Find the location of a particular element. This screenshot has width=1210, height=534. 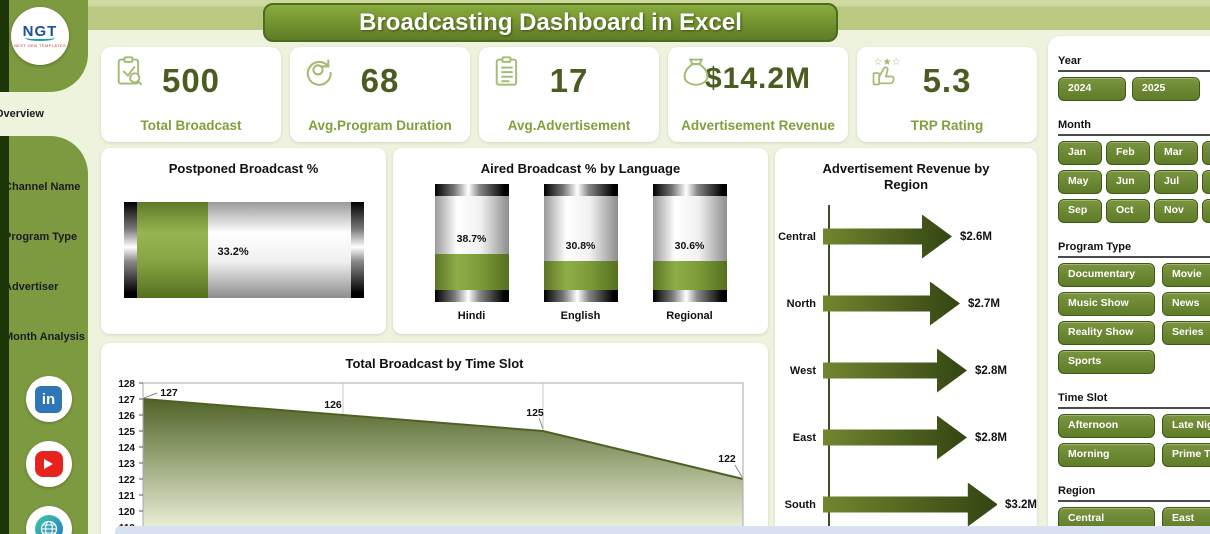

cylinder-bar: 30.8% is located at coordinates (580, 243).